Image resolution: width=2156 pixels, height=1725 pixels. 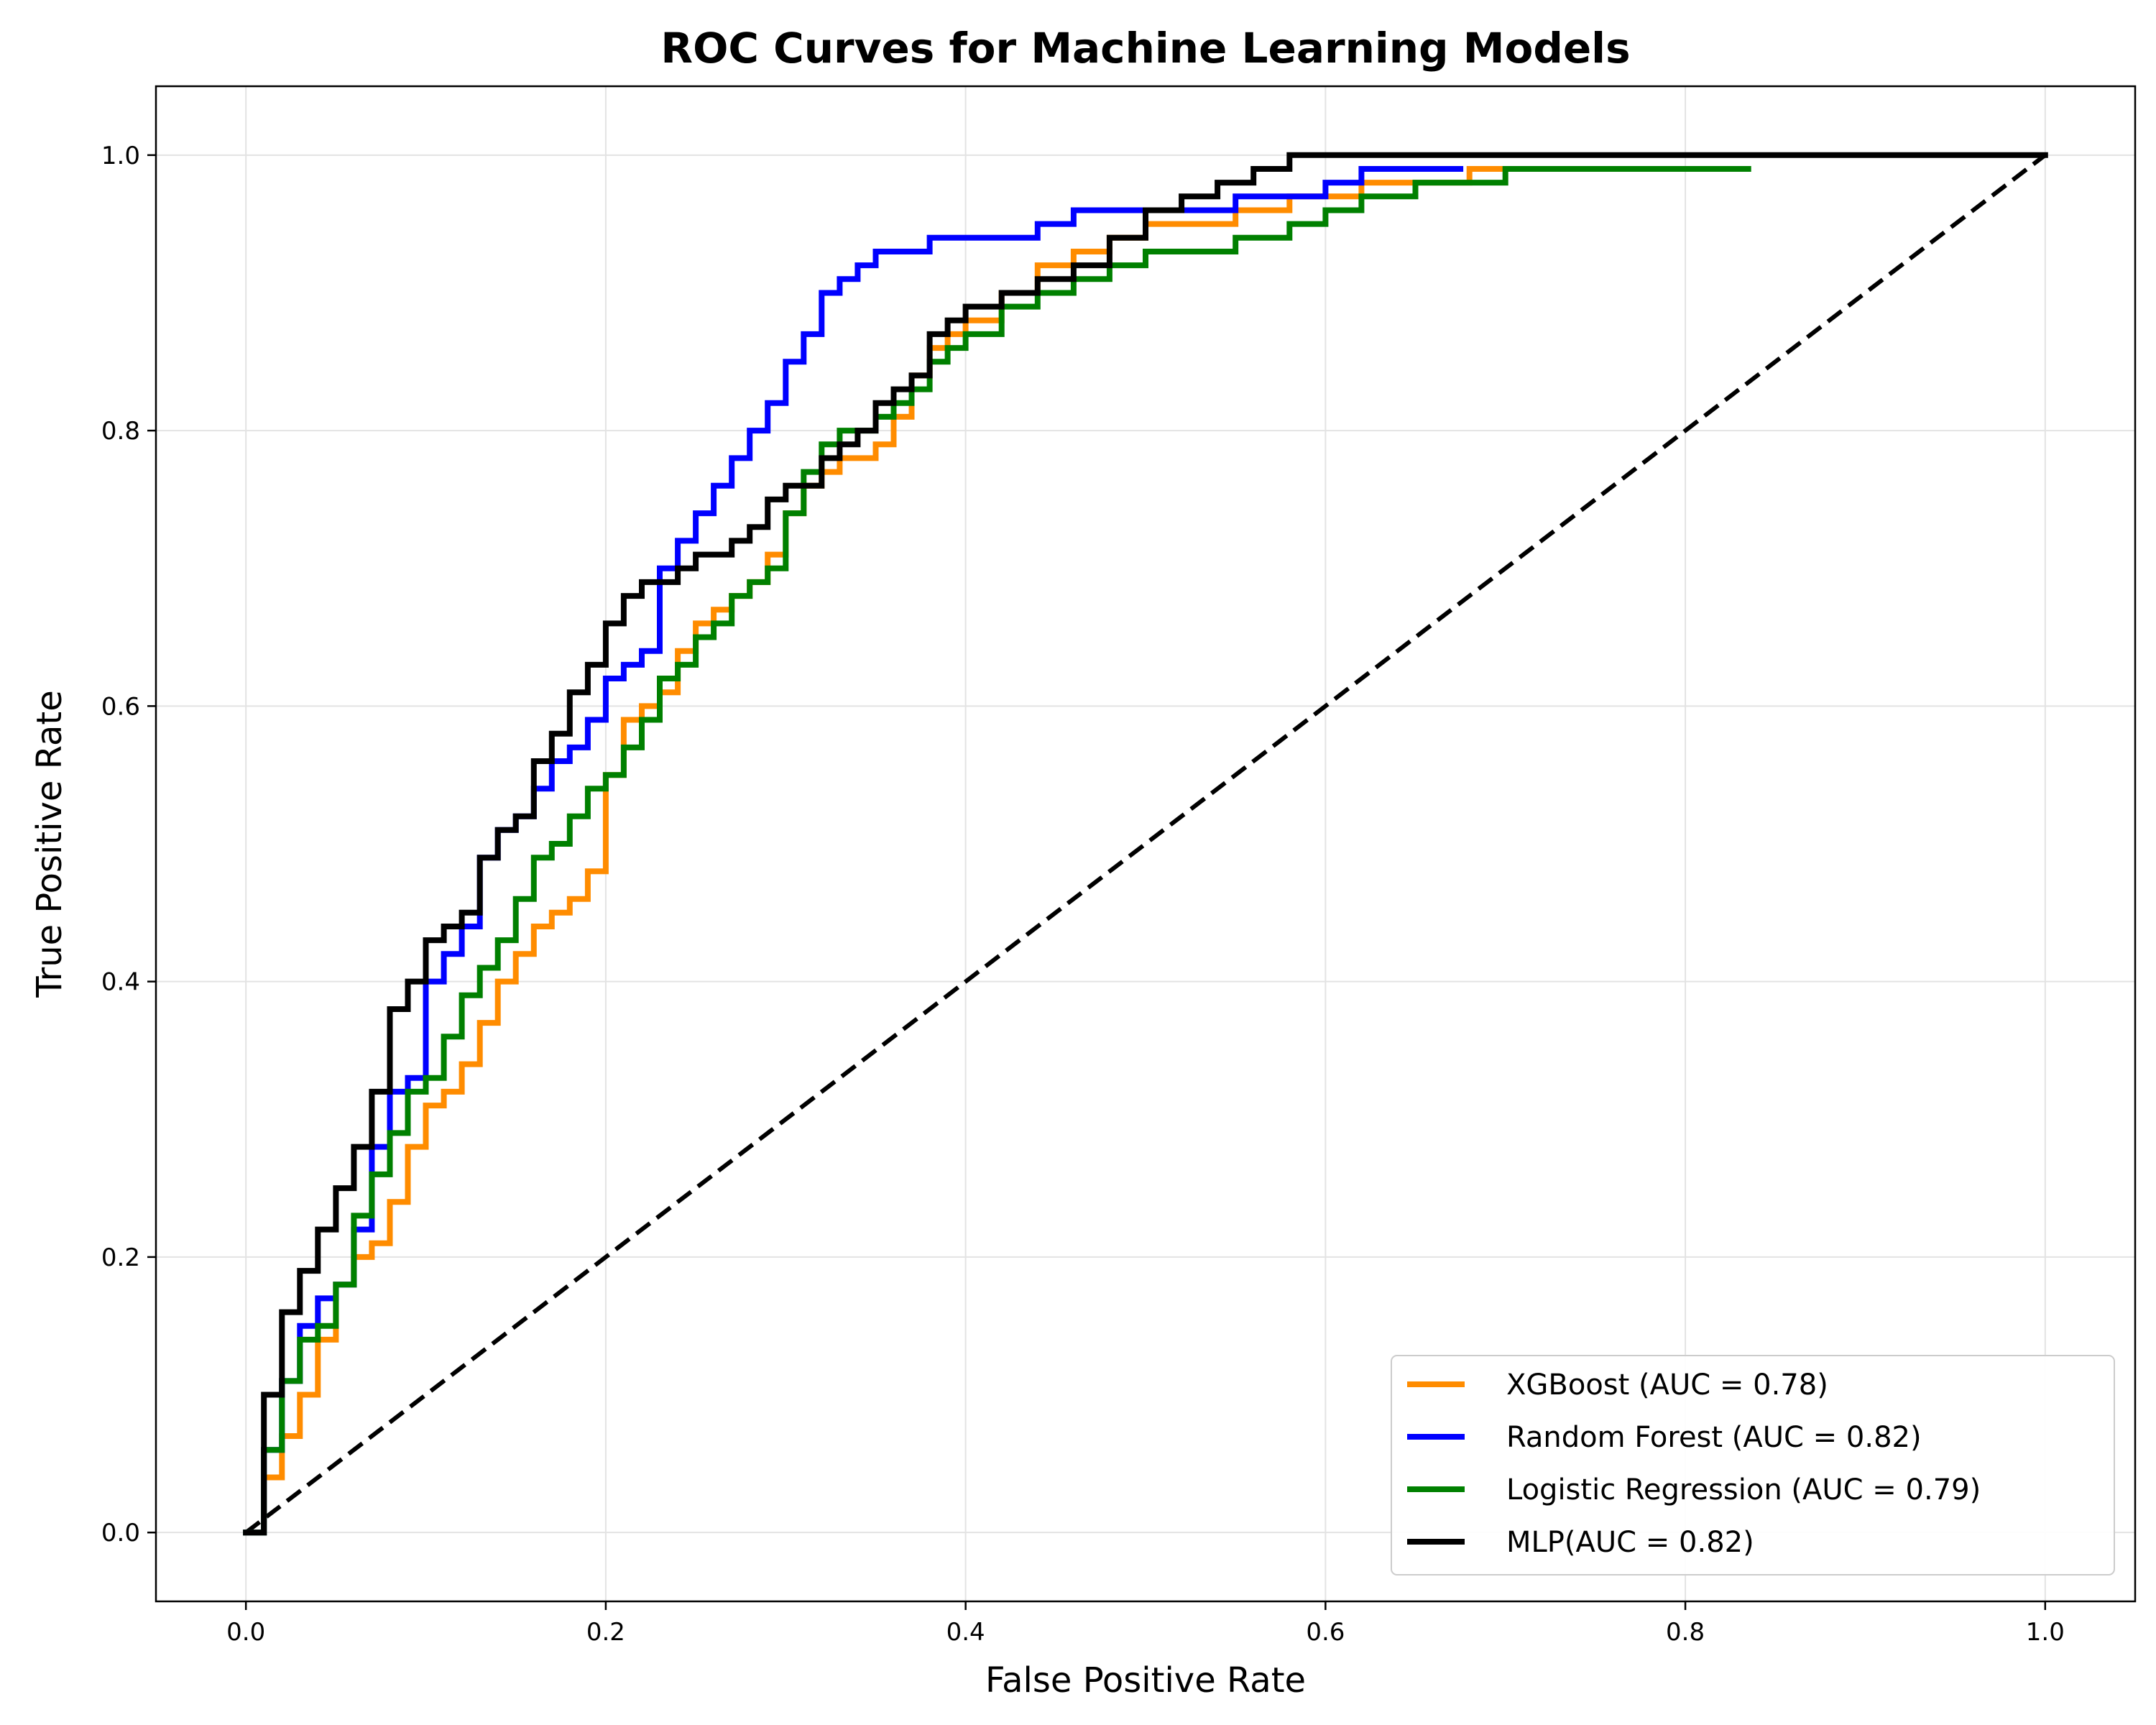 What do you see at coordinates (605, 1632) in the screenshot?
I see `x-tick-label: 0.2` at bounding box center [605, 1632].